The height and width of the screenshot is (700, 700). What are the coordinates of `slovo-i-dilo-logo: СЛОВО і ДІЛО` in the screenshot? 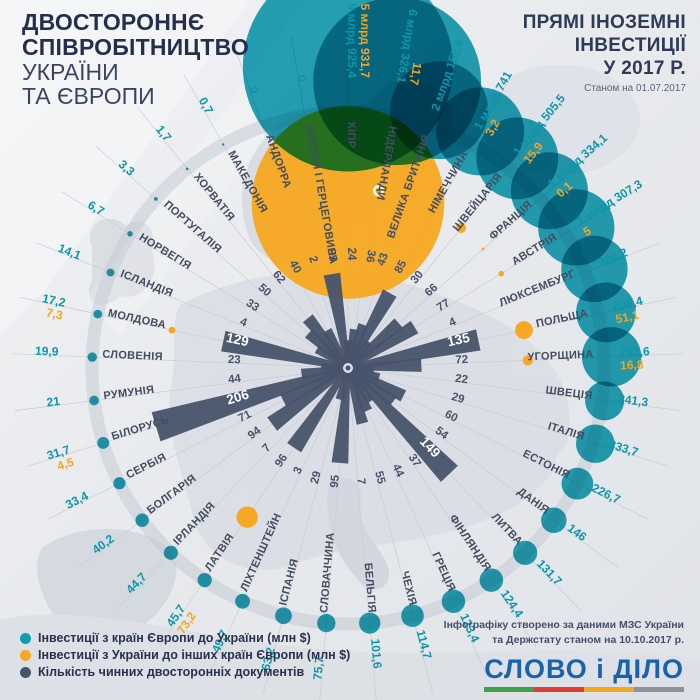 It's located at (584, 673).